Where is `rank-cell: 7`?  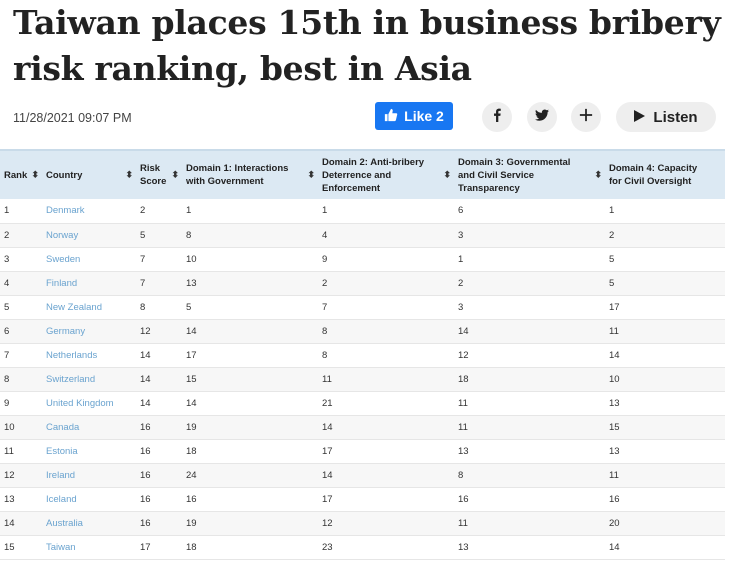 rank-cell: 7 is located at coordinates (21, 355).